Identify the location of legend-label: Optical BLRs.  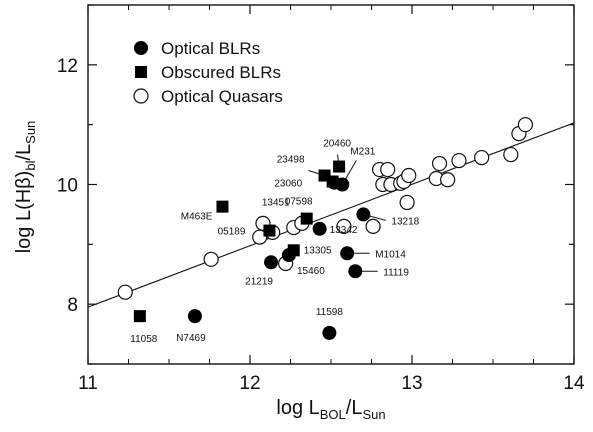
(210, 48).